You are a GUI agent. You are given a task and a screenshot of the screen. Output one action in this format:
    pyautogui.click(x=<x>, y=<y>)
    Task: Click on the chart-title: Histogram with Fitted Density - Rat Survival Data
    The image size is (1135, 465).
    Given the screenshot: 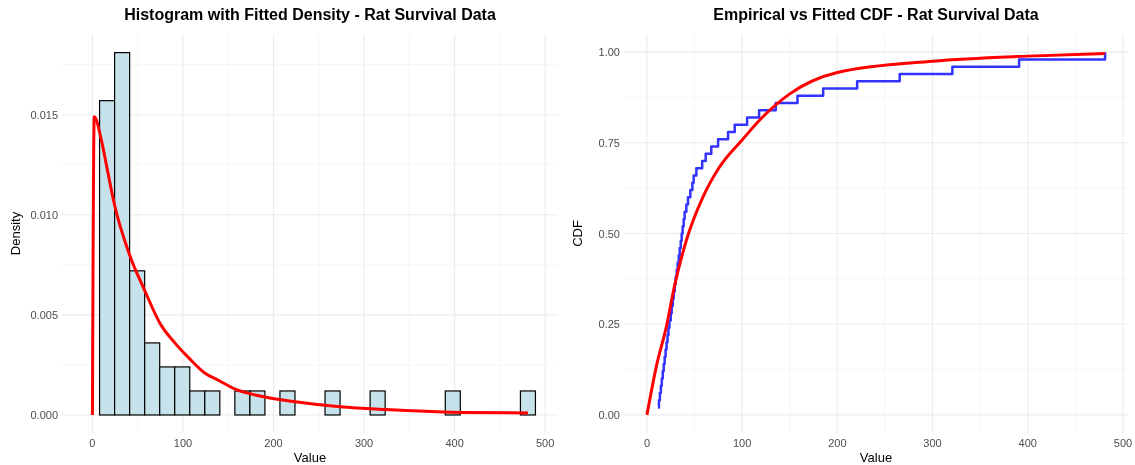 What is the action you would take?
    pyautogui.click(x=310, y=14)
    